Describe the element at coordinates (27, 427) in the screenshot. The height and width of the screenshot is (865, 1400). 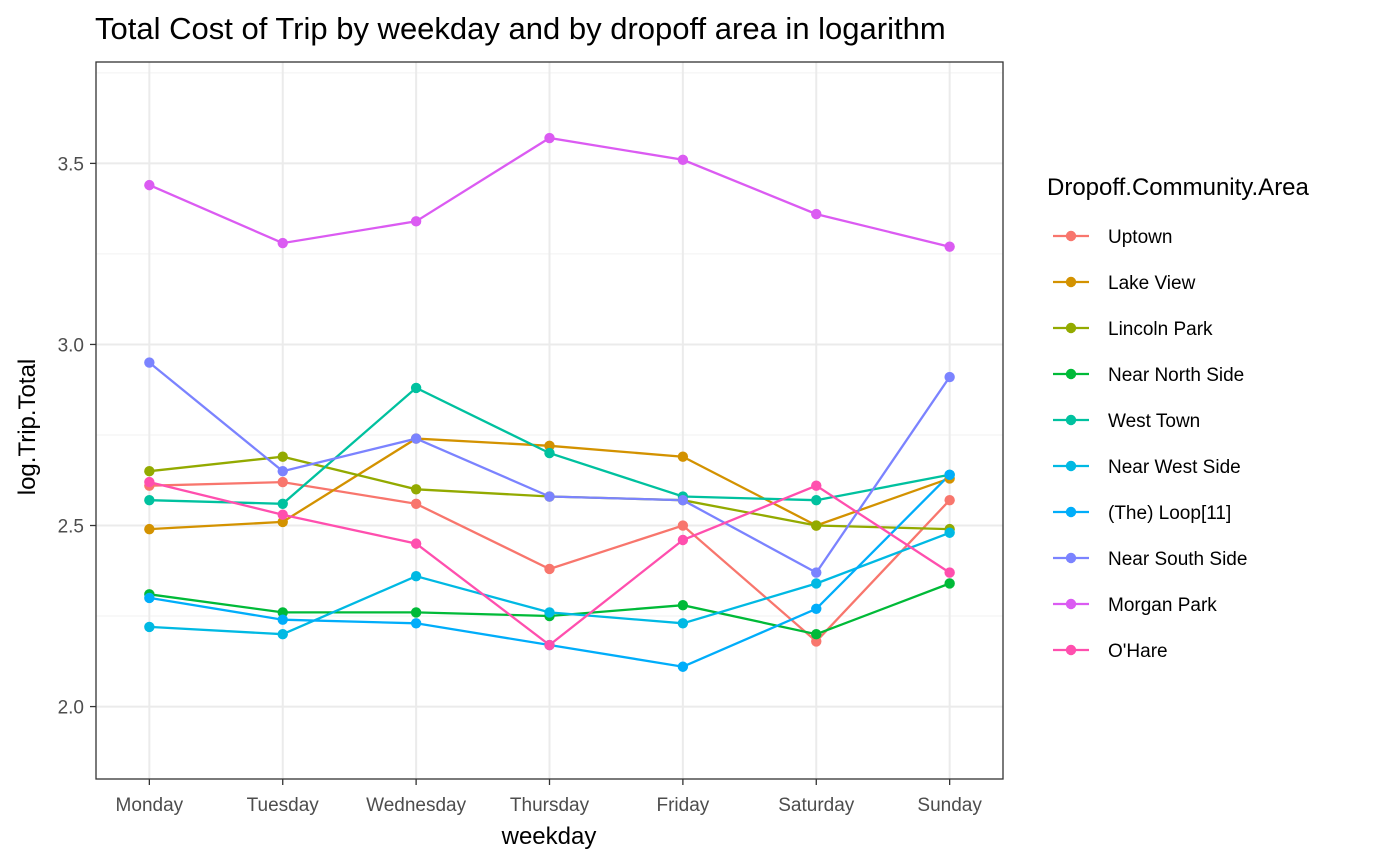
I see `y-axis-title: log.Trip.Total` at that location.